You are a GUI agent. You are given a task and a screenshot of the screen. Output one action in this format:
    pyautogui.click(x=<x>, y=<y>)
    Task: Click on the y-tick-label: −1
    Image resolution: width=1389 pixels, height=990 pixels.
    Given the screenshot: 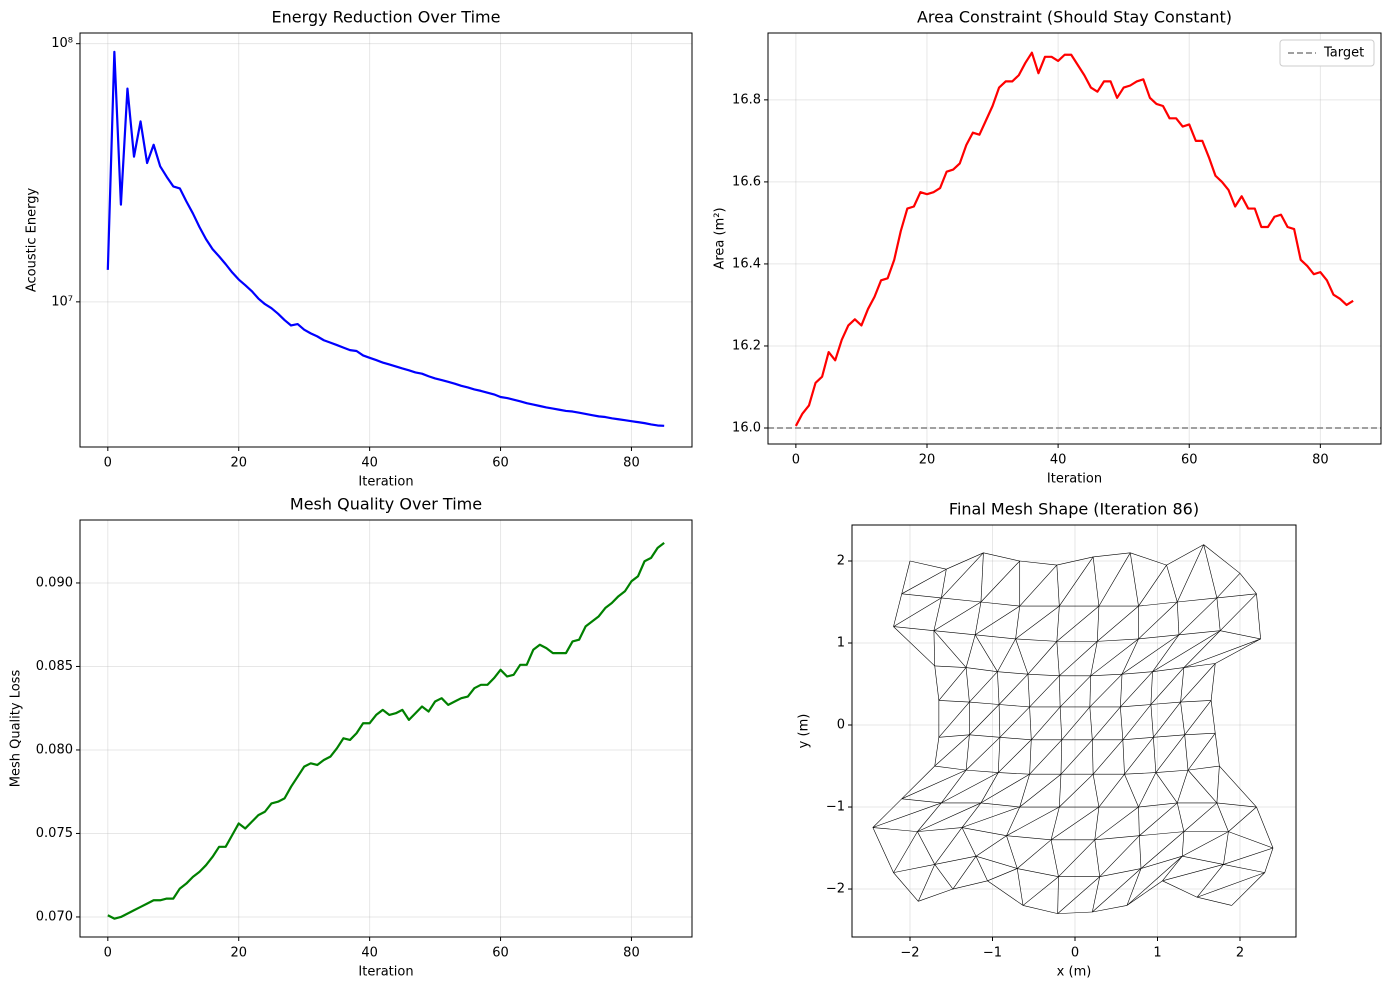 What is the action you would take?
    pyautogui.click(x=835, y=807)
    